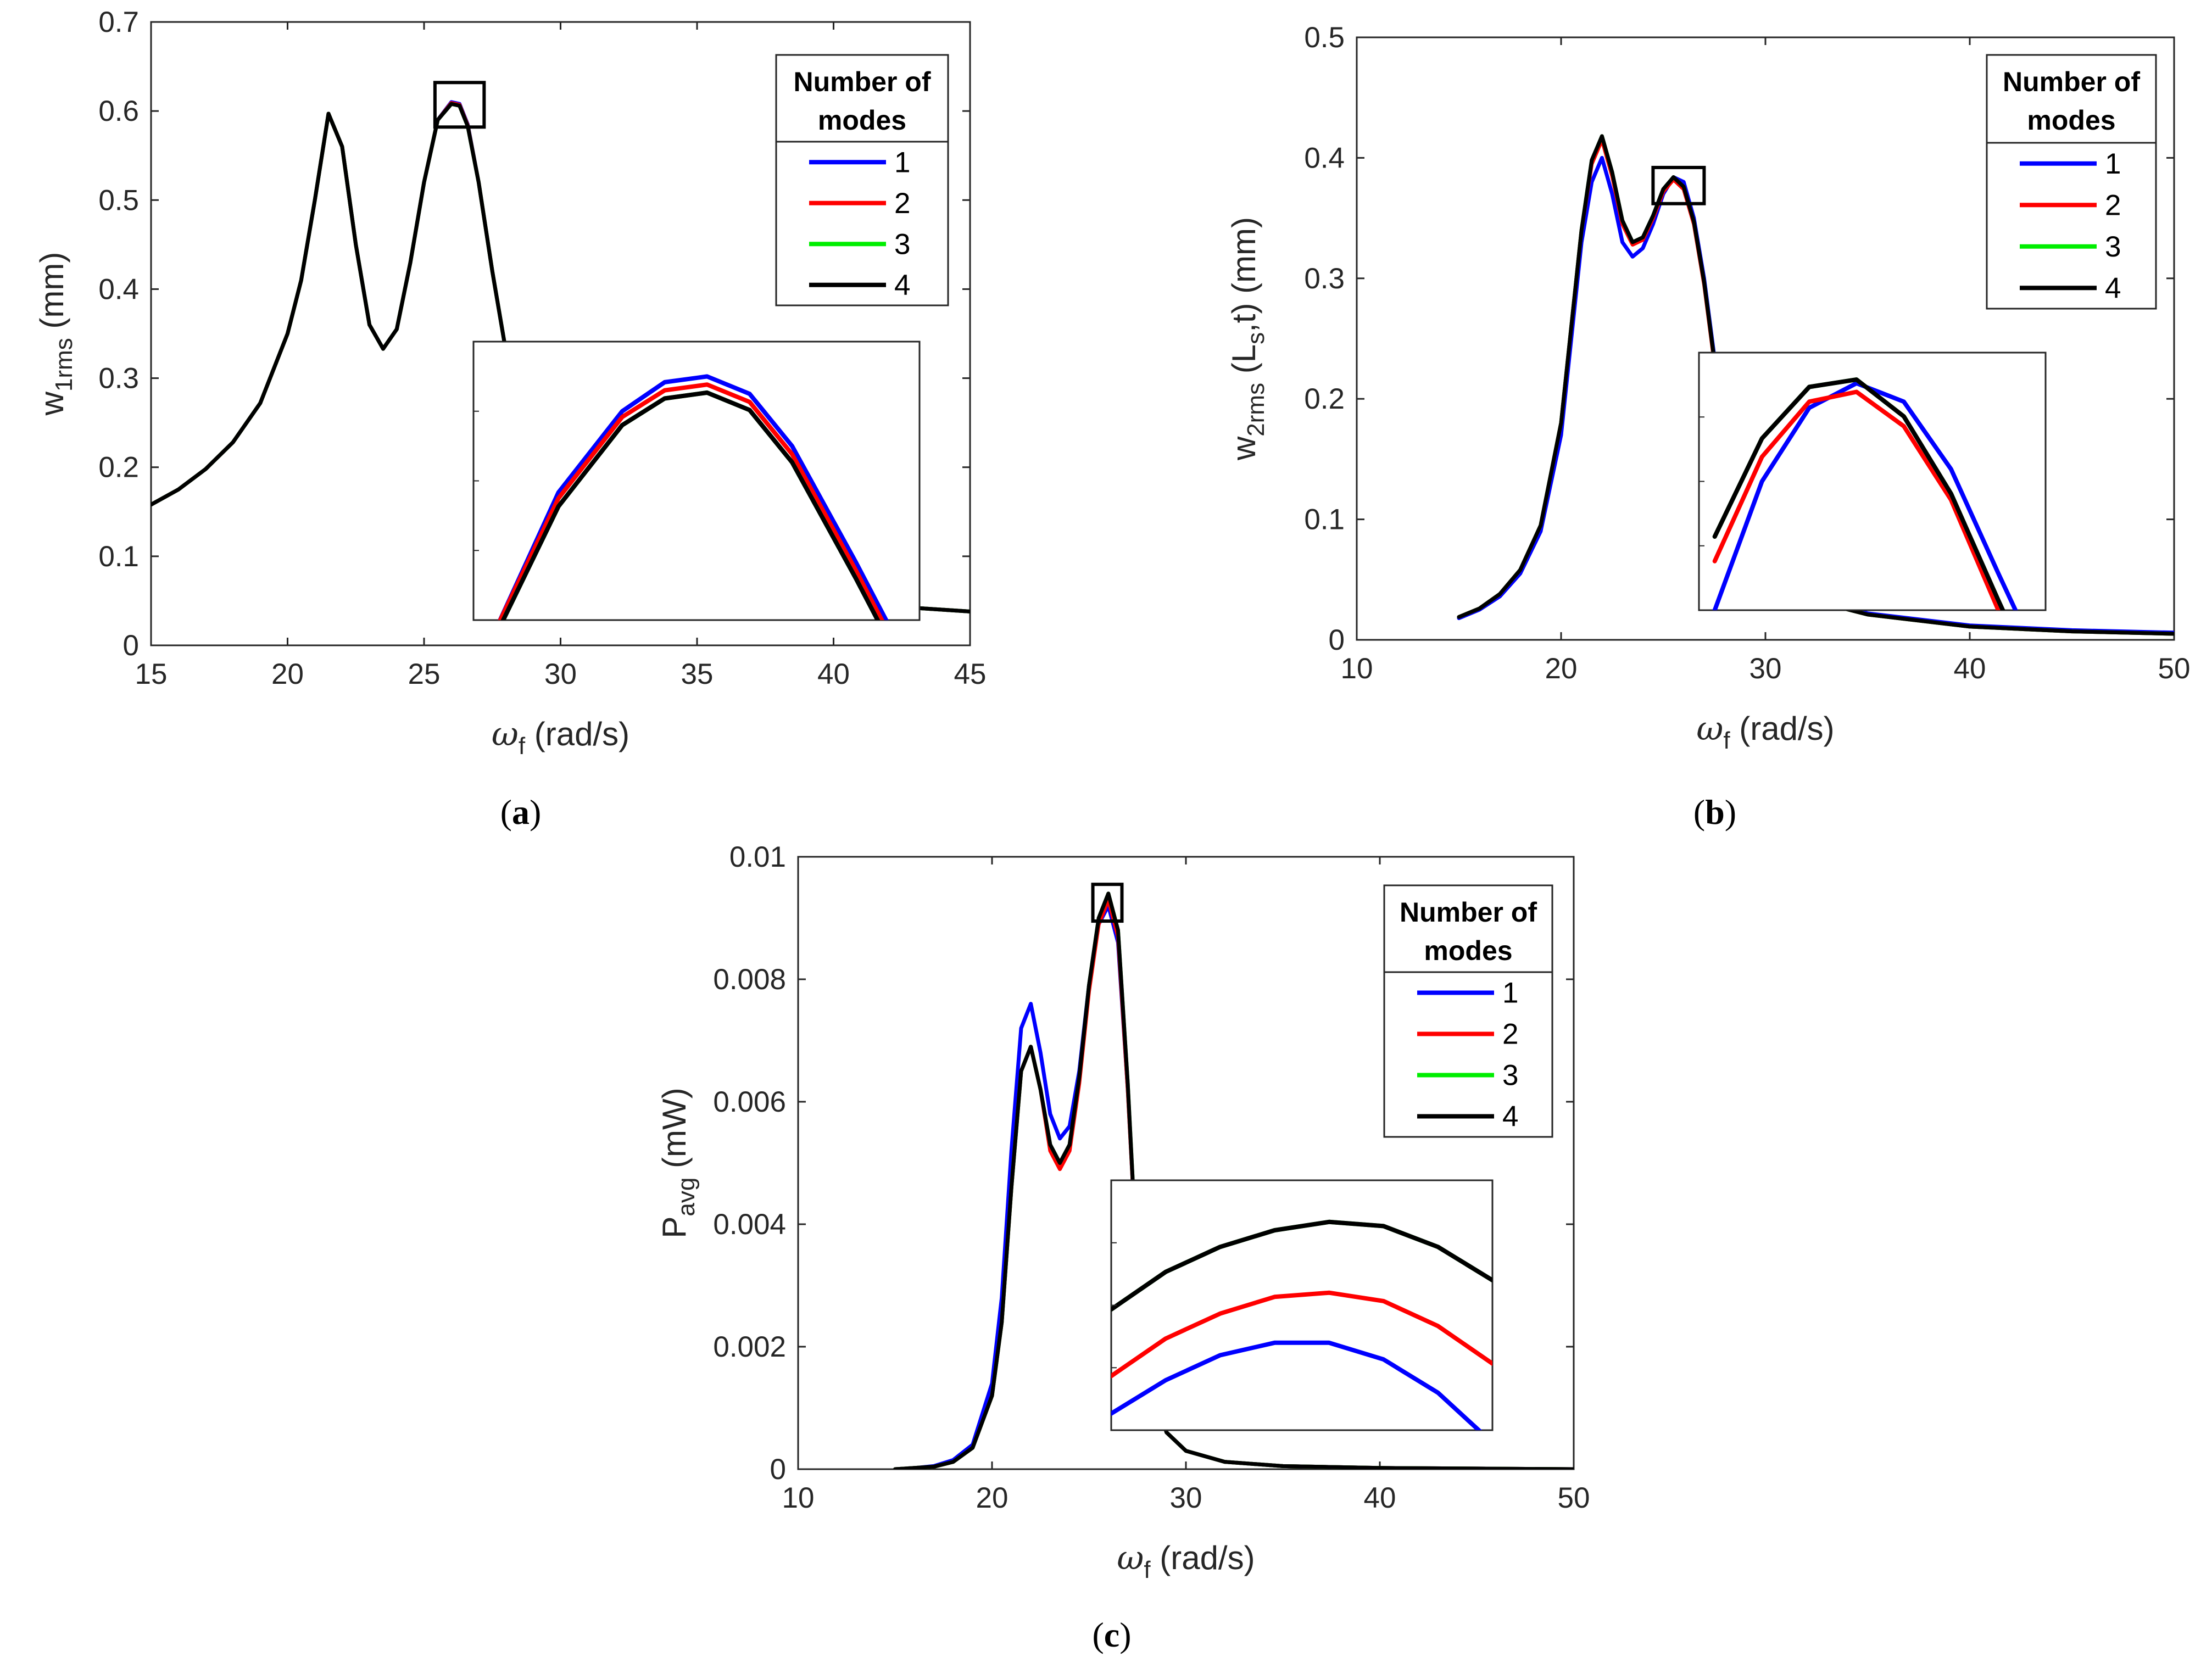 The image size is (2212, 1668). I want to click on caption-open: (, so click(506, 812).